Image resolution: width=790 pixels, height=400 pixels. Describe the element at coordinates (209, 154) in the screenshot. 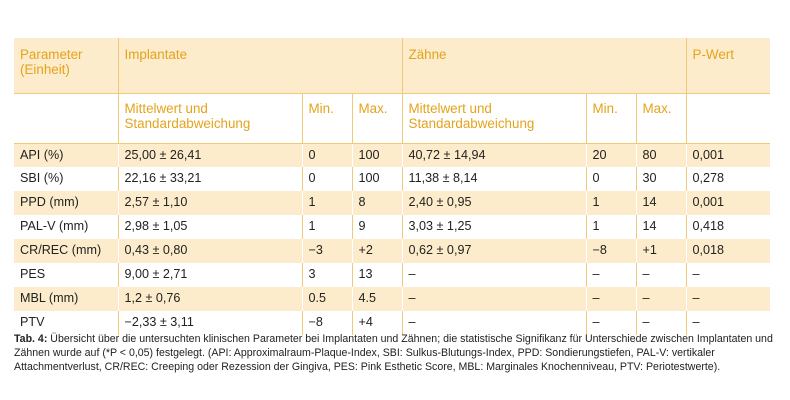

I see `cell-mw-implantate: 25,00 ± 26,41` at that location.